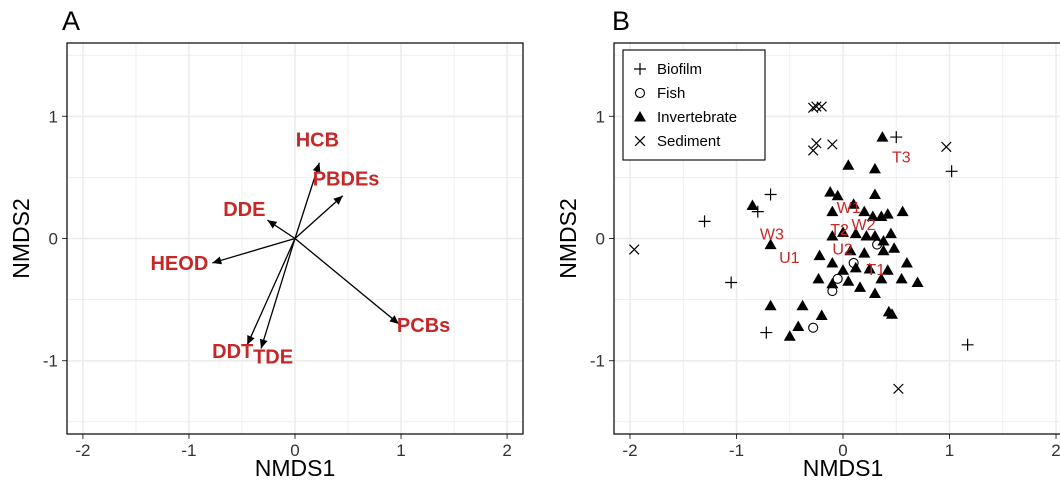 This screenshot has width=1060, height=488. I want to click on vector-heod-arrow-line, so click(254, 250).